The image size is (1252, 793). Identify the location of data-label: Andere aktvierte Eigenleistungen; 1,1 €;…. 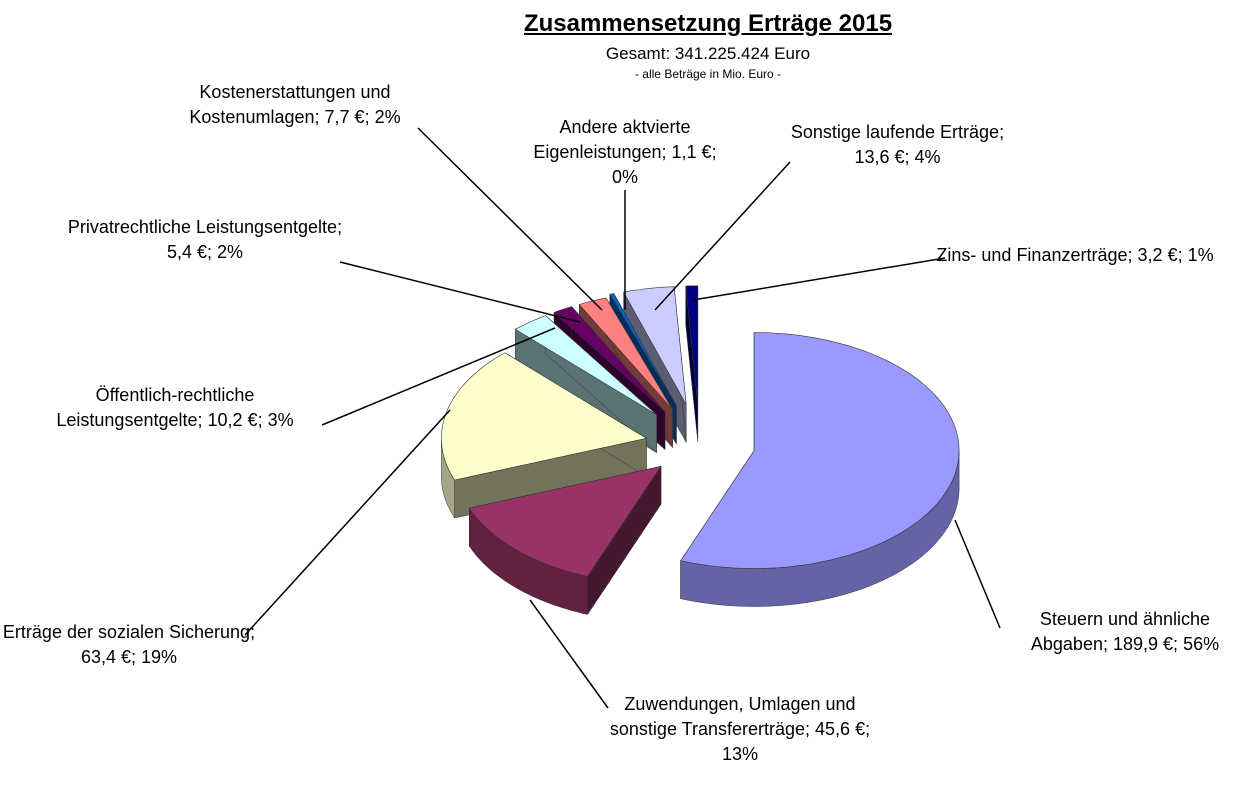
(625, 152).